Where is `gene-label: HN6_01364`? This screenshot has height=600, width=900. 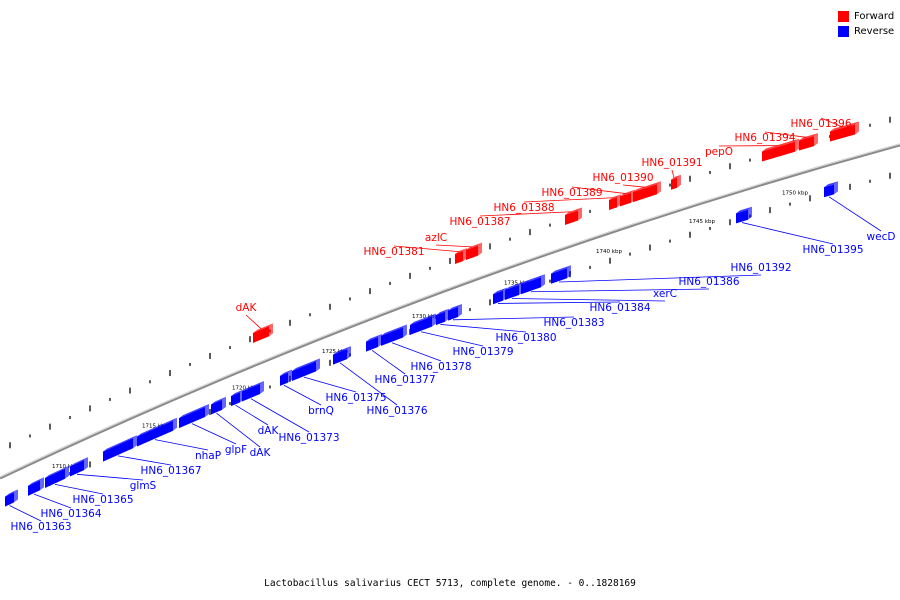 gene-label: HN6_01364 is located at coordinates (70, 514).